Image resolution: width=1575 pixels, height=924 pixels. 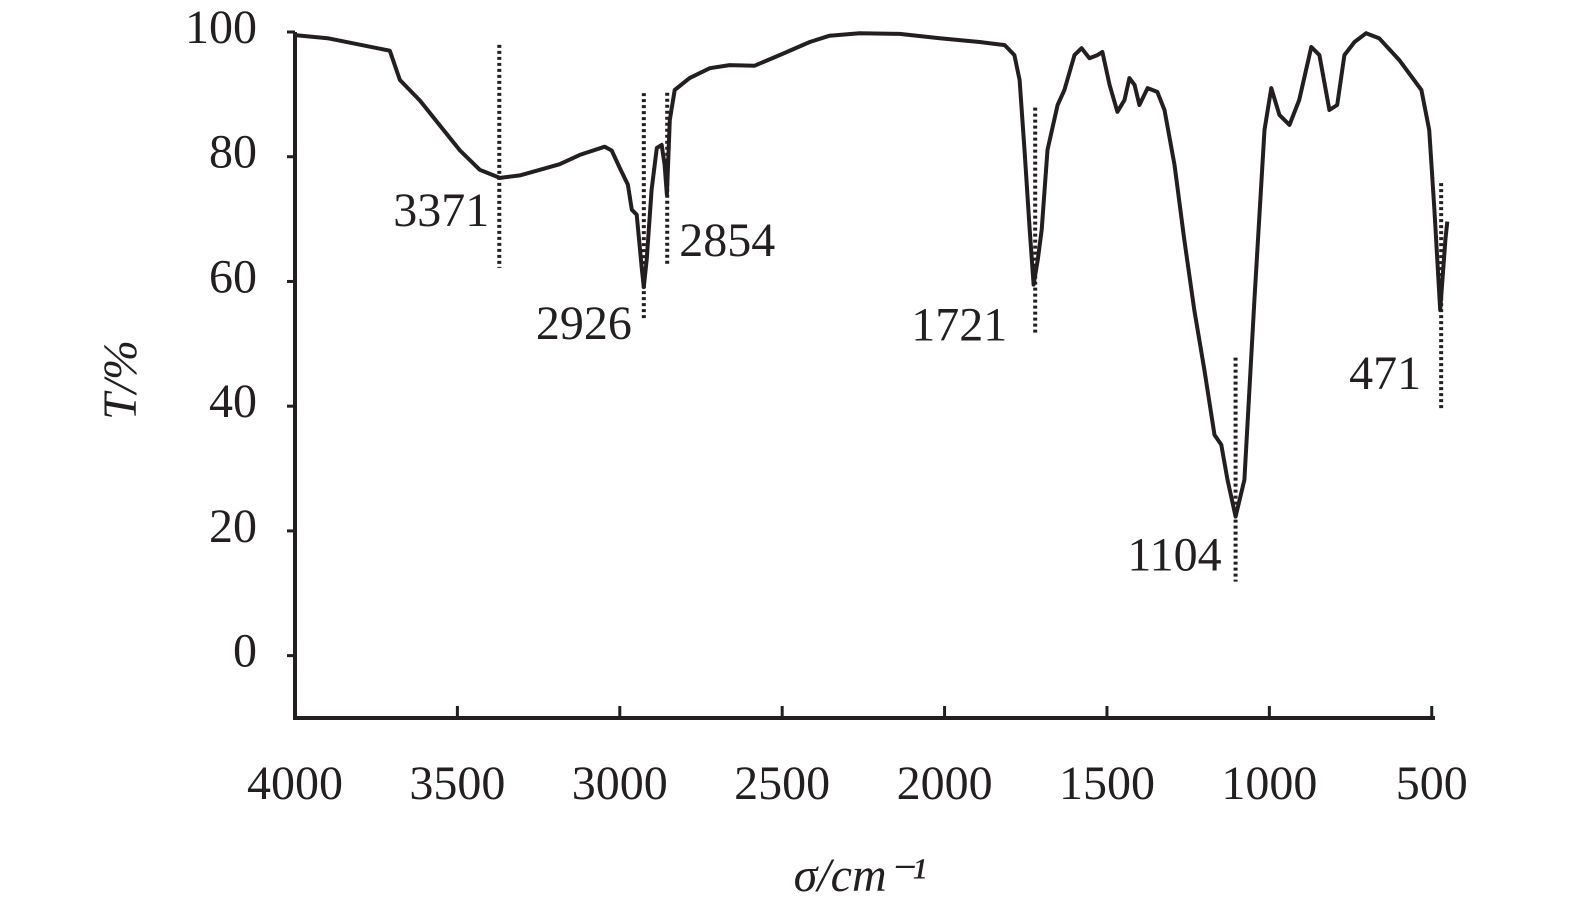 What do you see at coordinates (860, 875) in the screenshot?
I see `x-axis-label: σ/cm⁻¹` at bounding box center [860, 875].